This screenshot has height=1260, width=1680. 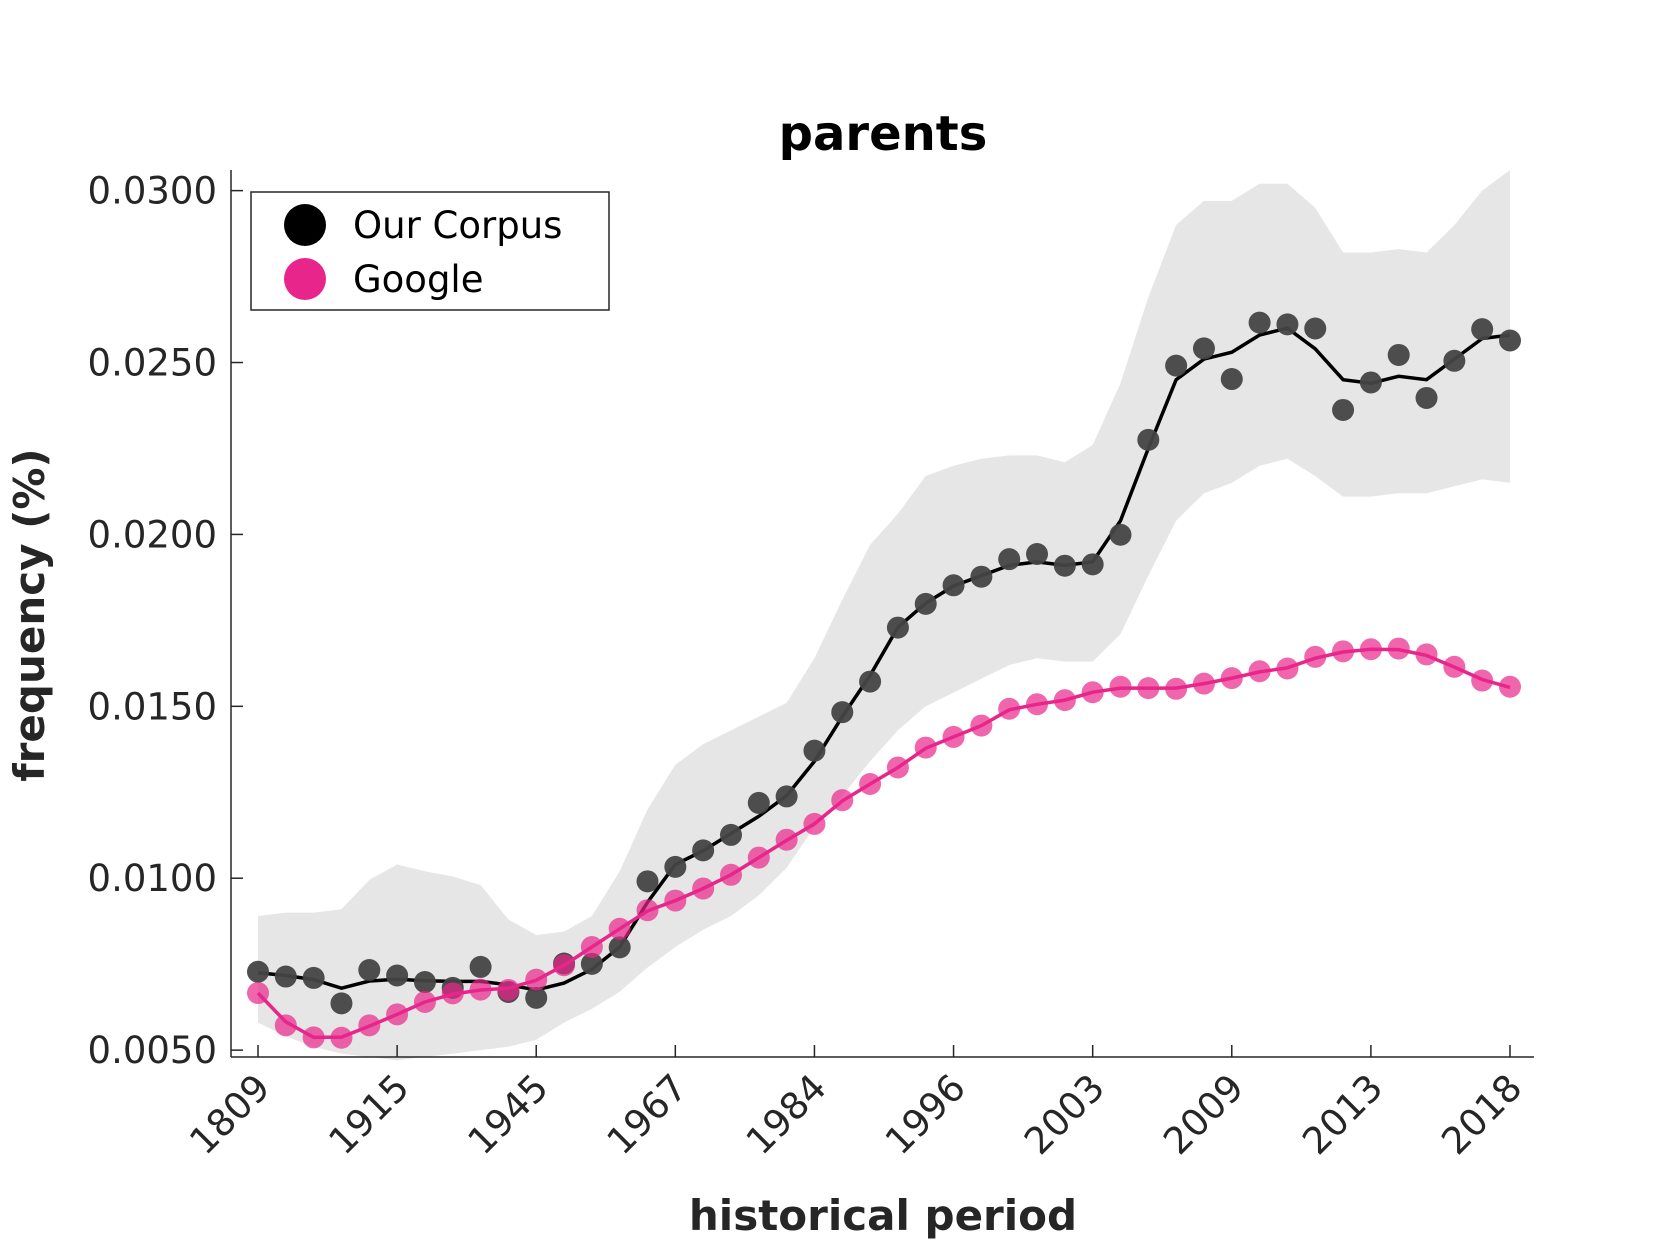 What do you see at coordinates (368, 1114) in the screenshot?
I see `x-tick-label: 1915` at bounding box center [368, 1114].